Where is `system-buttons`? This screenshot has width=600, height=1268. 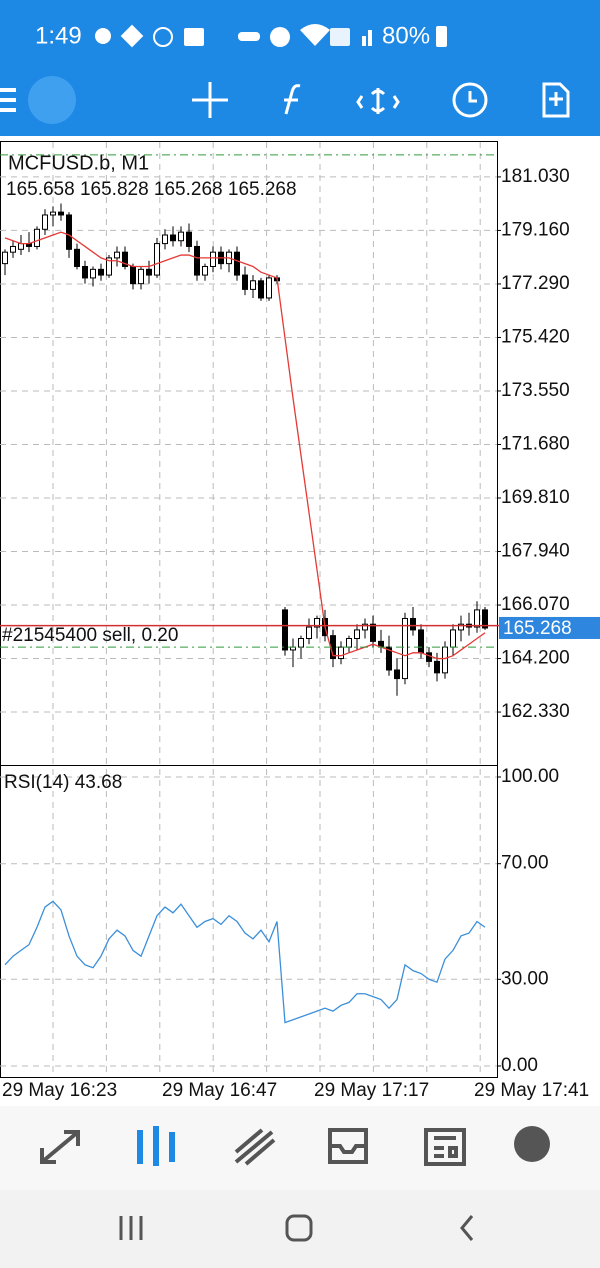 system-buttons is located at coordinates (296, 1228).